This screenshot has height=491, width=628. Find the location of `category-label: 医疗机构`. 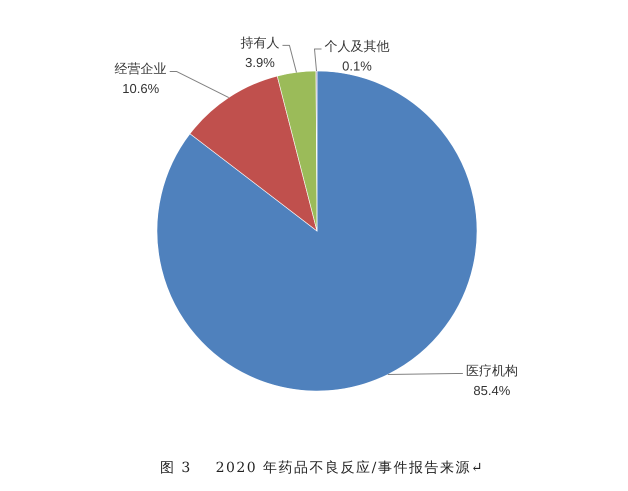

category-label: 医疗机构 is located at coordinates (492, 370).